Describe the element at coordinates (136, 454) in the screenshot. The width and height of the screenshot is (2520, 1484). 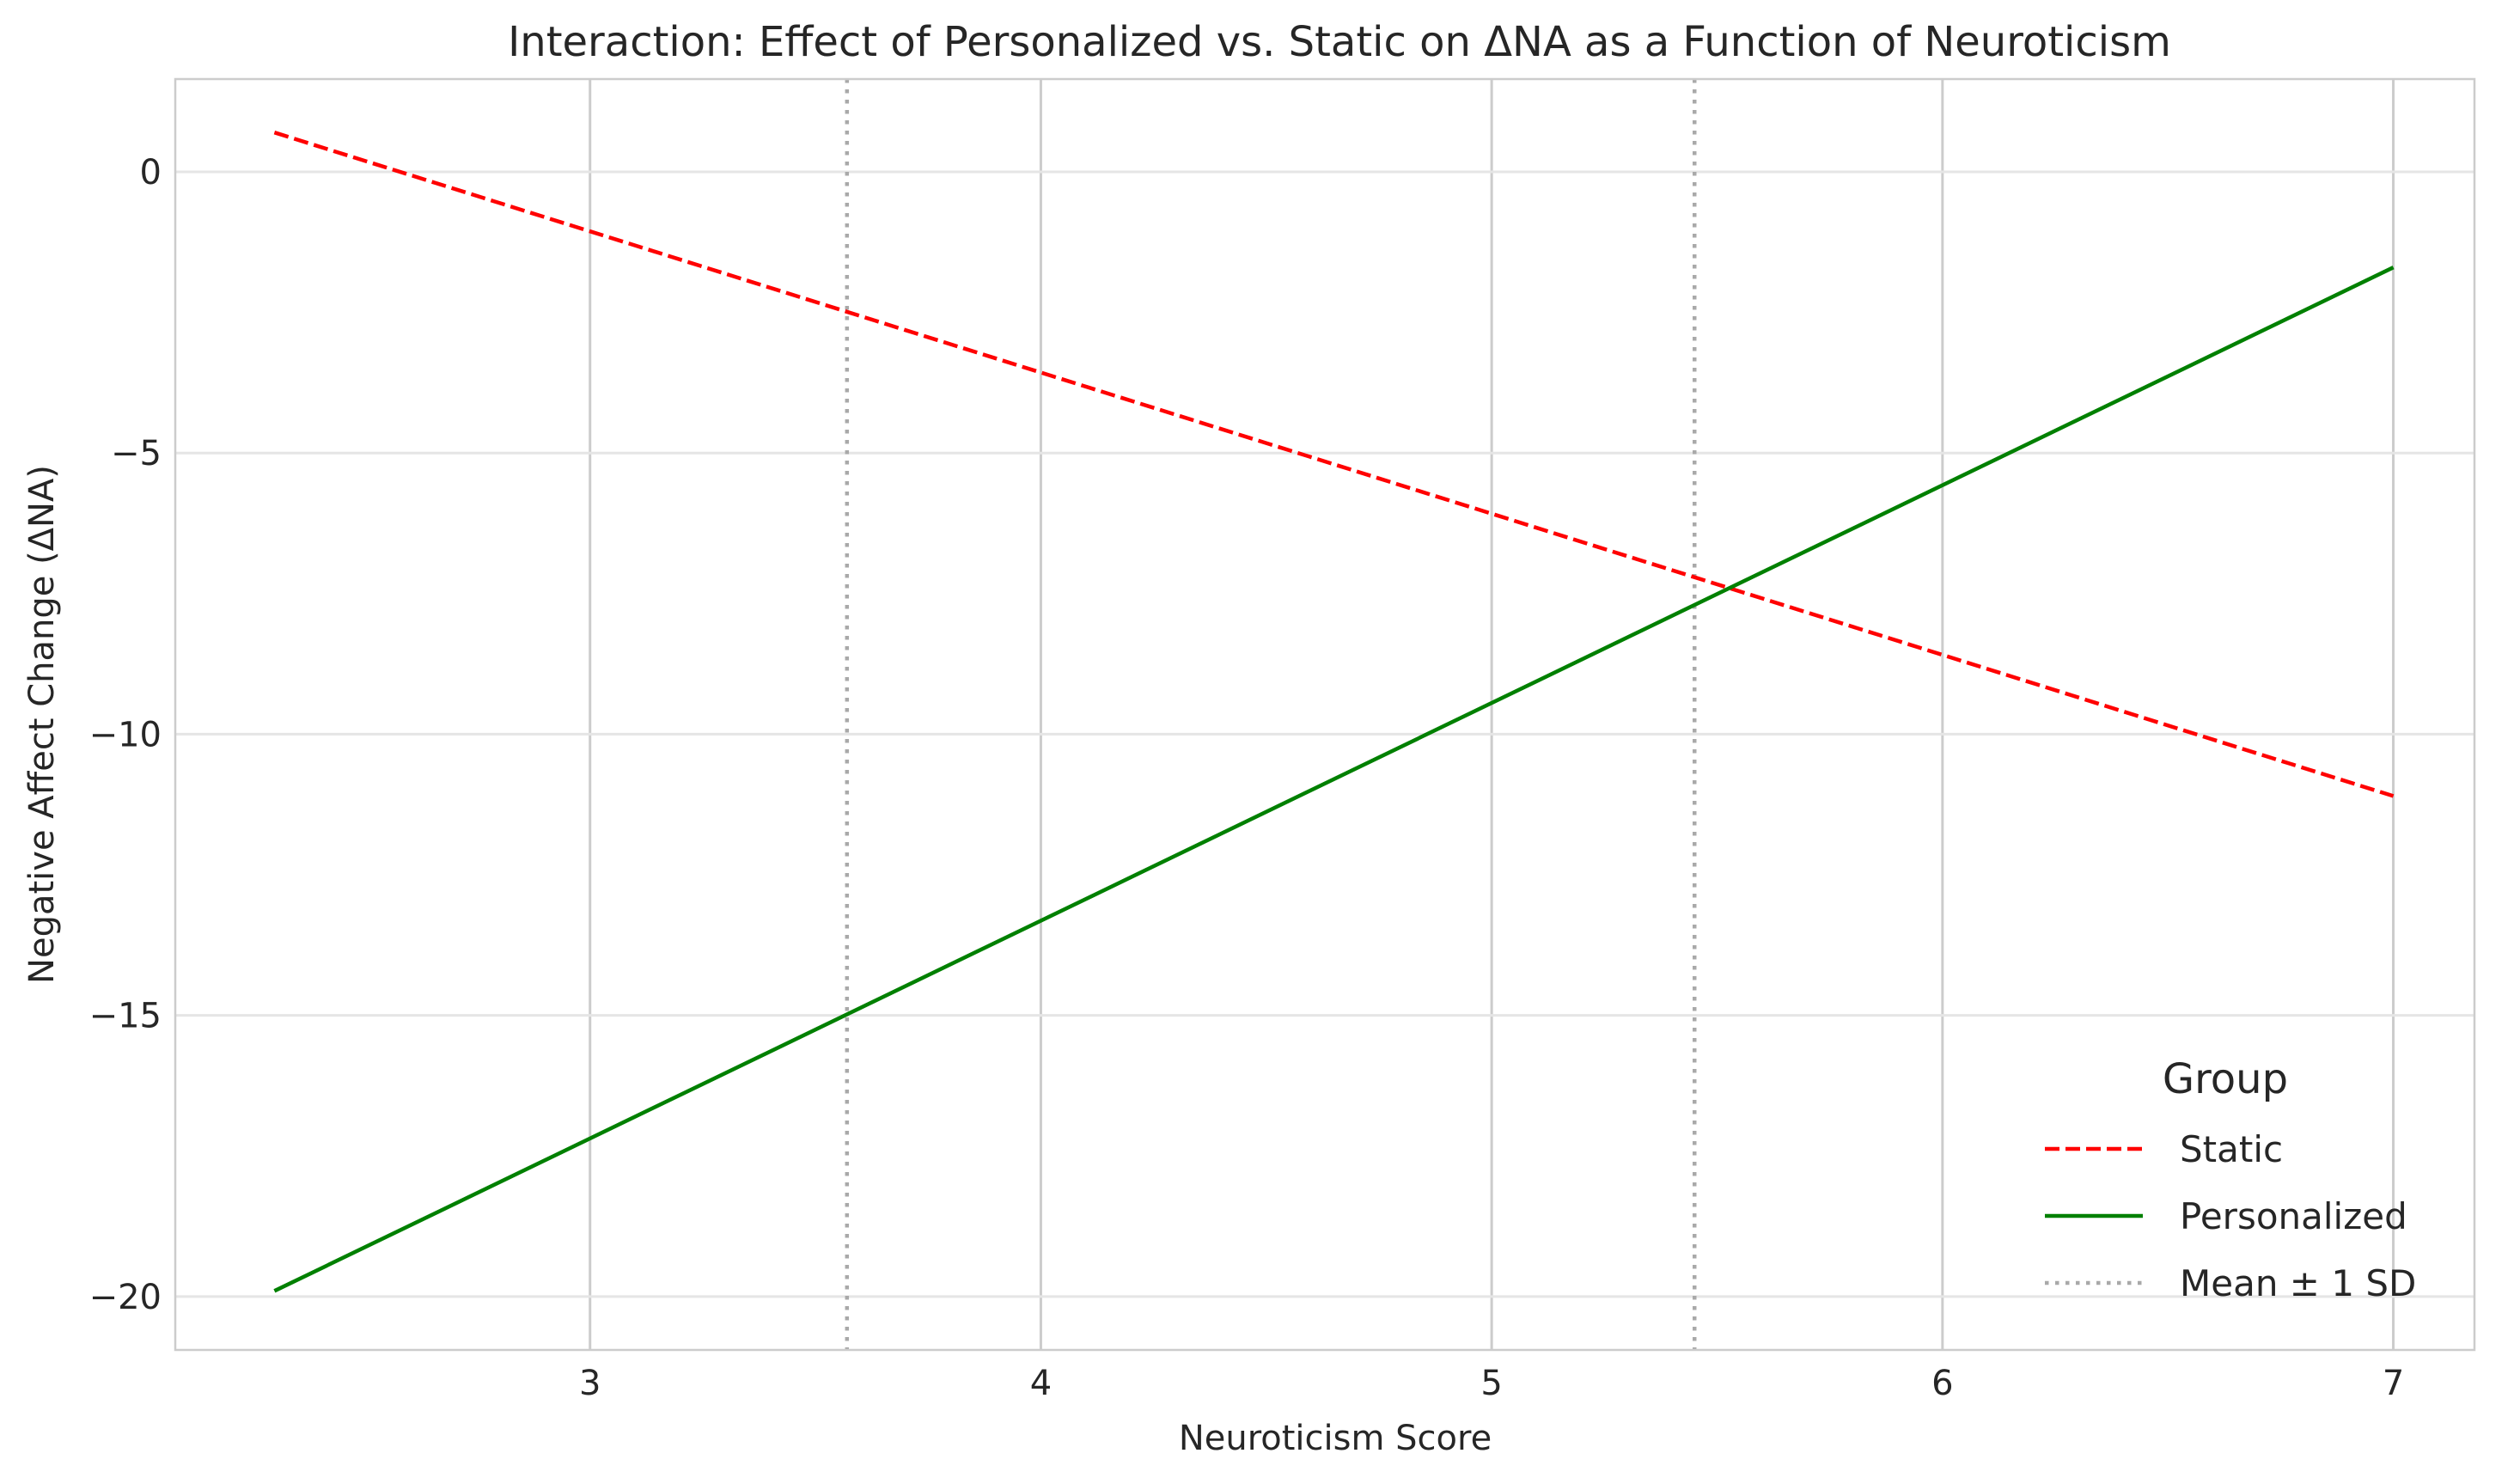
I see `y-tick-label: −5` at that location.